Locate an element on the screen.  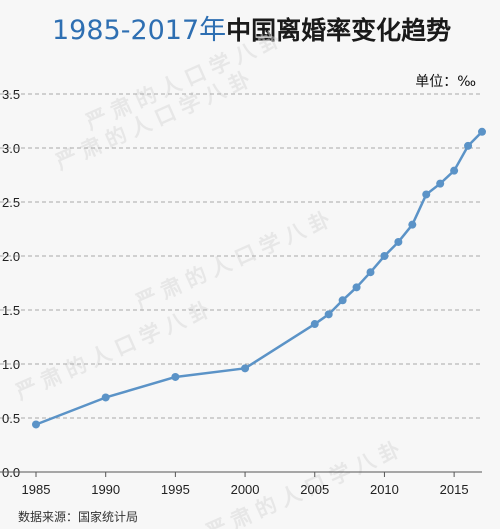
title-years: 1985-2017年 is located at coordinates (139, 30).